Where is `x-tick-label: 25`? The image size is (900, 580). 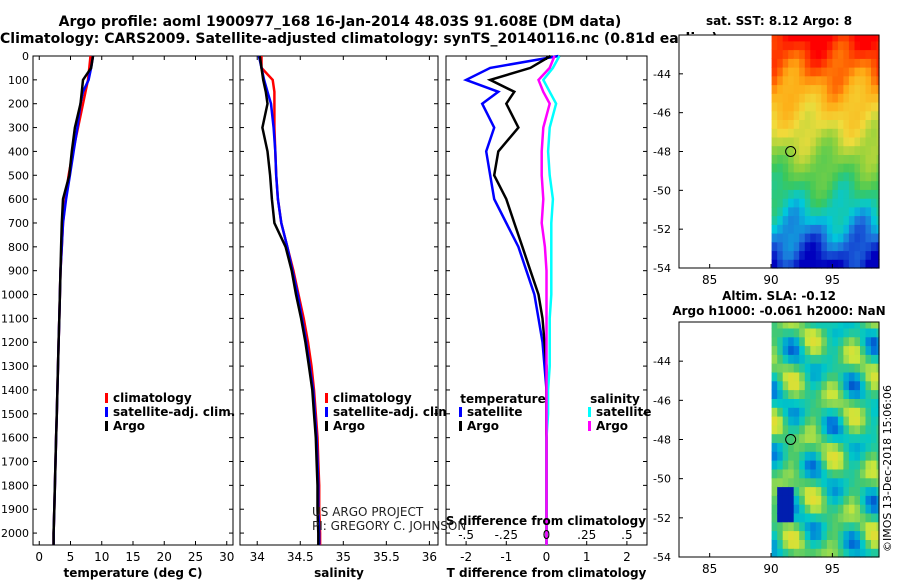
x-tick-label: 25 is located at coordinates (195, 557).